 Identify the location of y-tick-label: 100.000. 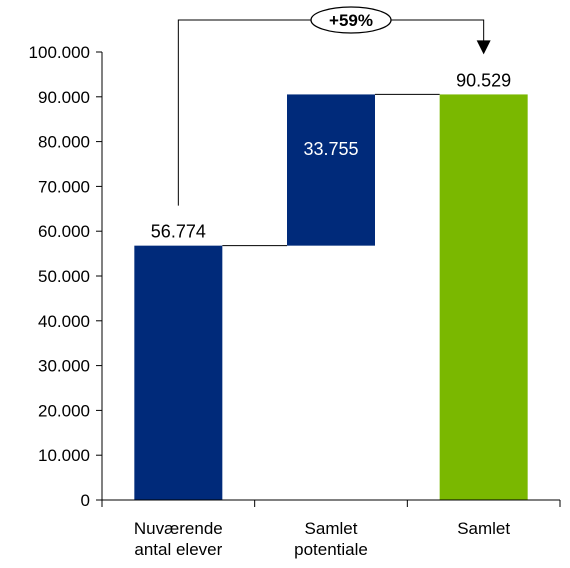
(59, 52).